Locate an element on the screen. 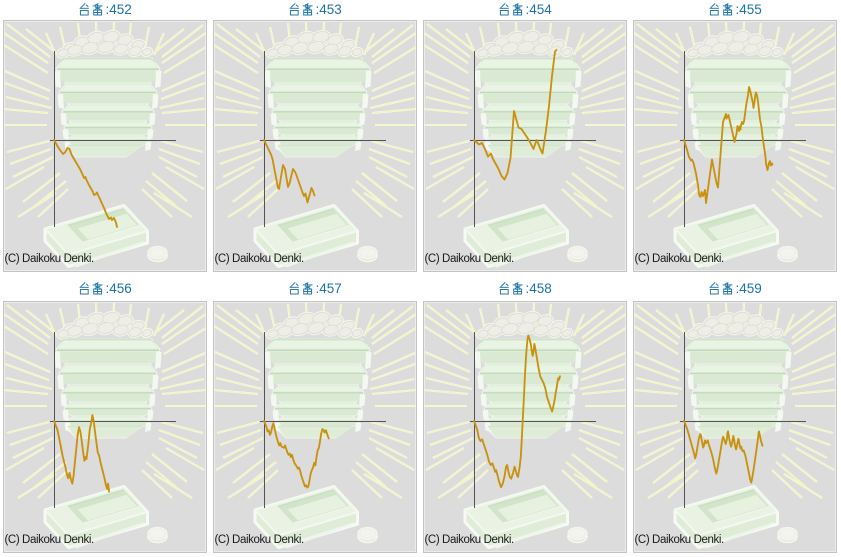  svg-text: :454 is located at coordinates (539, 9).